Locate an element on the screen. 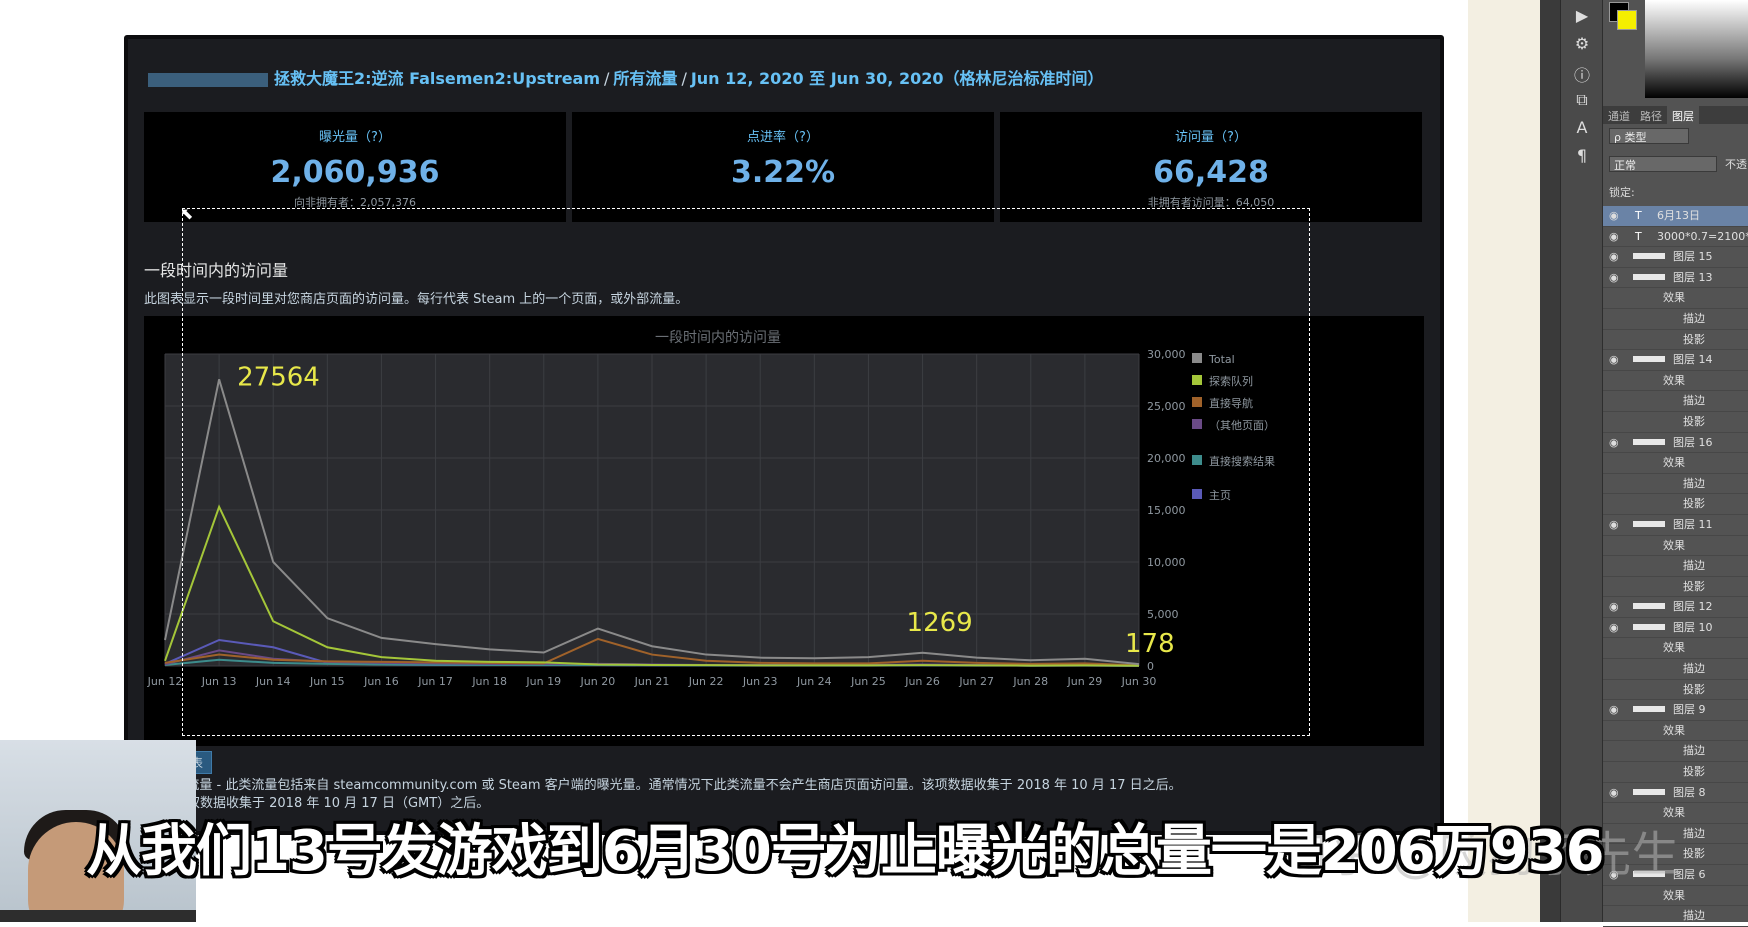 This screenshot has height=927, width=1748. breadcrumb-game-link: 拯救大魔王2:逆流 Falsemen2:Upstream is located at coordinates (437, 78).